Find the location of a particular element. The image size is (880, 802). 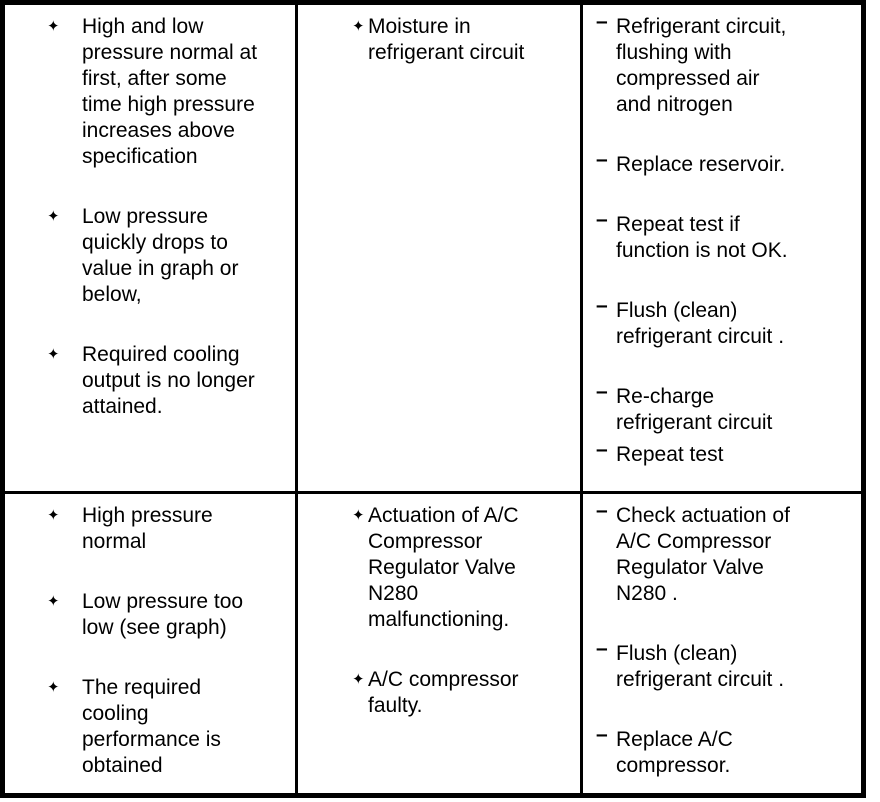

list-item: – Repeat test if function is not OK. is located at coordinates (725, 236).